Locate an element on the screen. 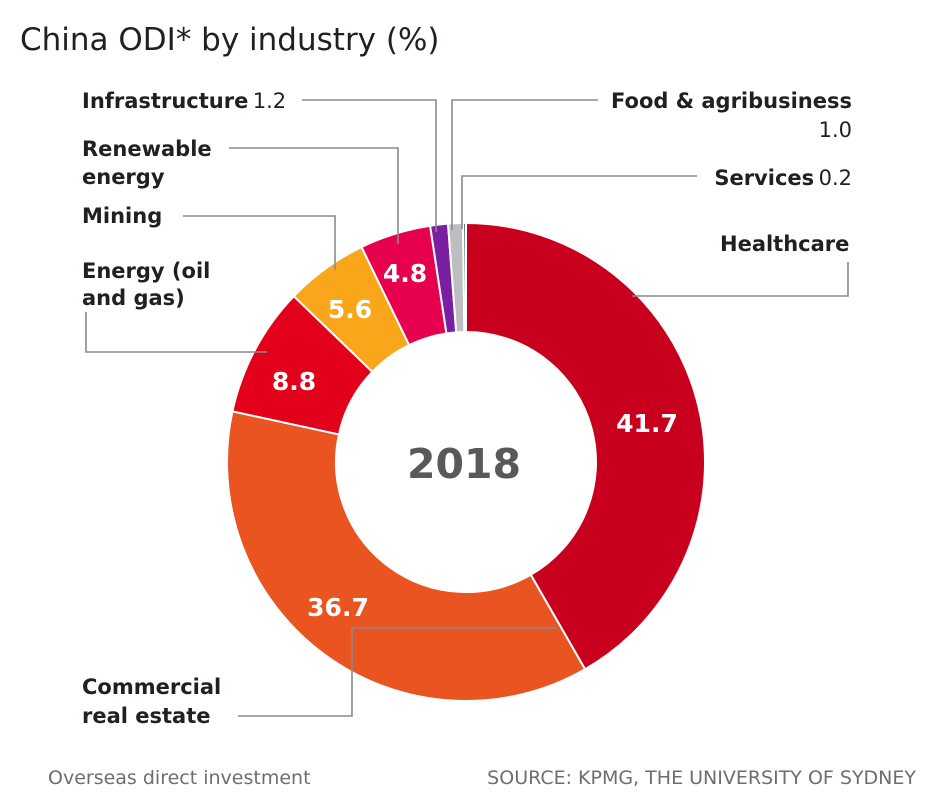 This screenshot has height=809, width=941. label-healthcare: Healthcare is located at coordinates (784, 244).